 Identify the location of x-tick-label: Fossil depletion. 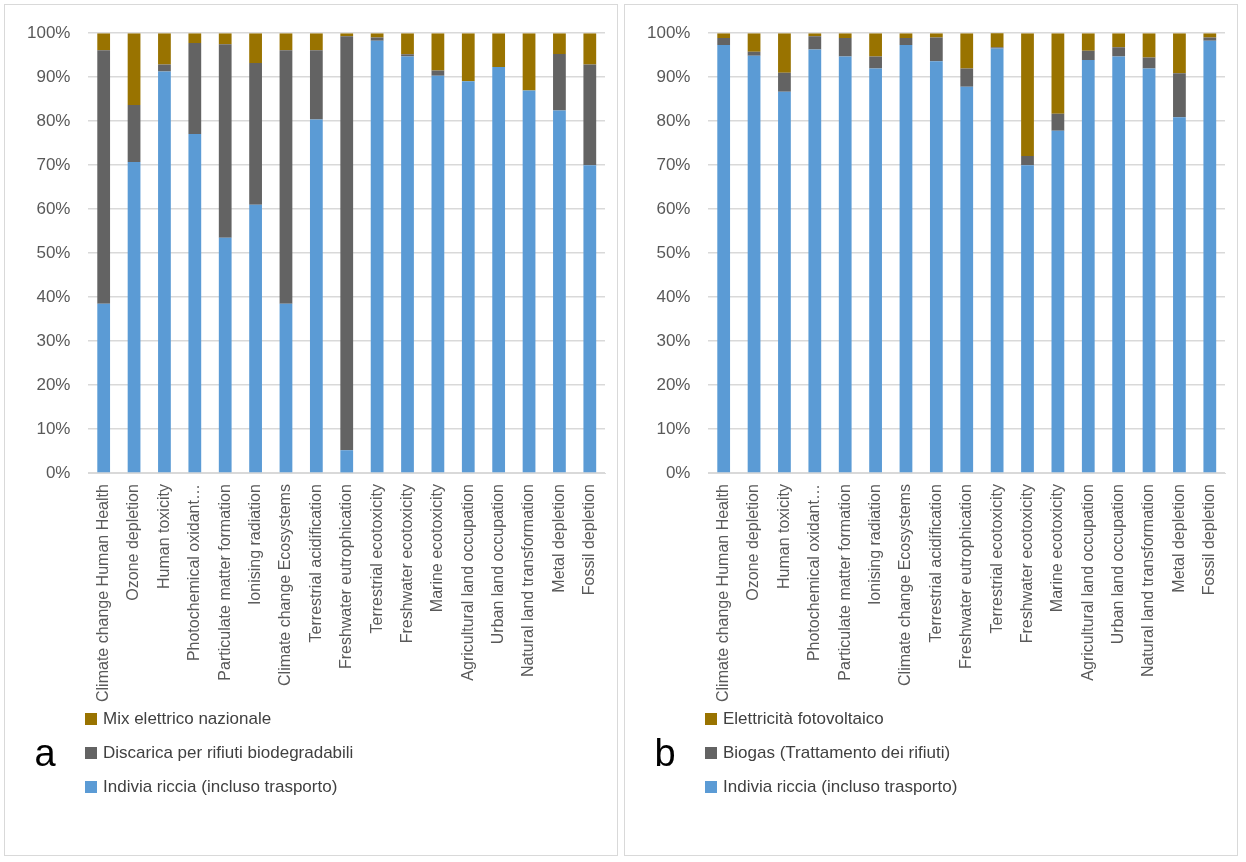
(589, 540).